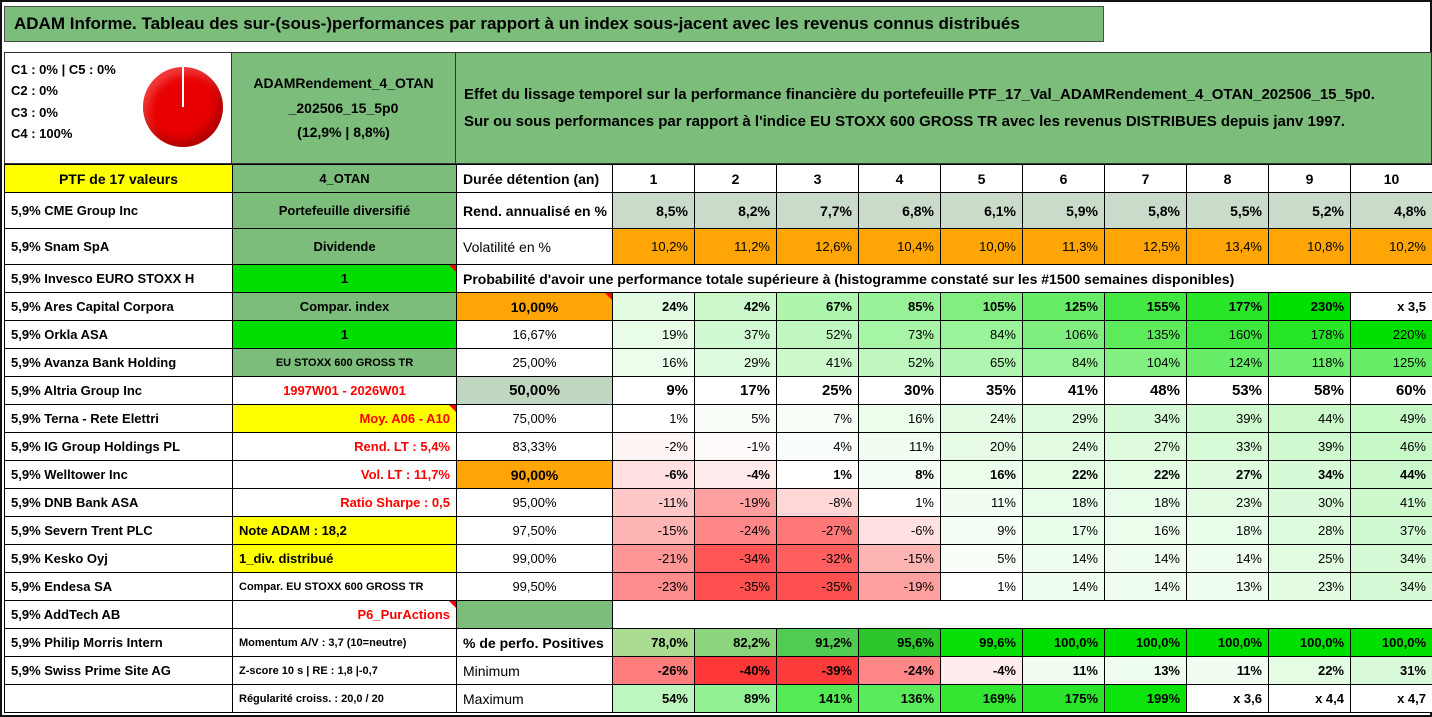  I want to click on row-label-cell: 83,33%, so click(534, 446).